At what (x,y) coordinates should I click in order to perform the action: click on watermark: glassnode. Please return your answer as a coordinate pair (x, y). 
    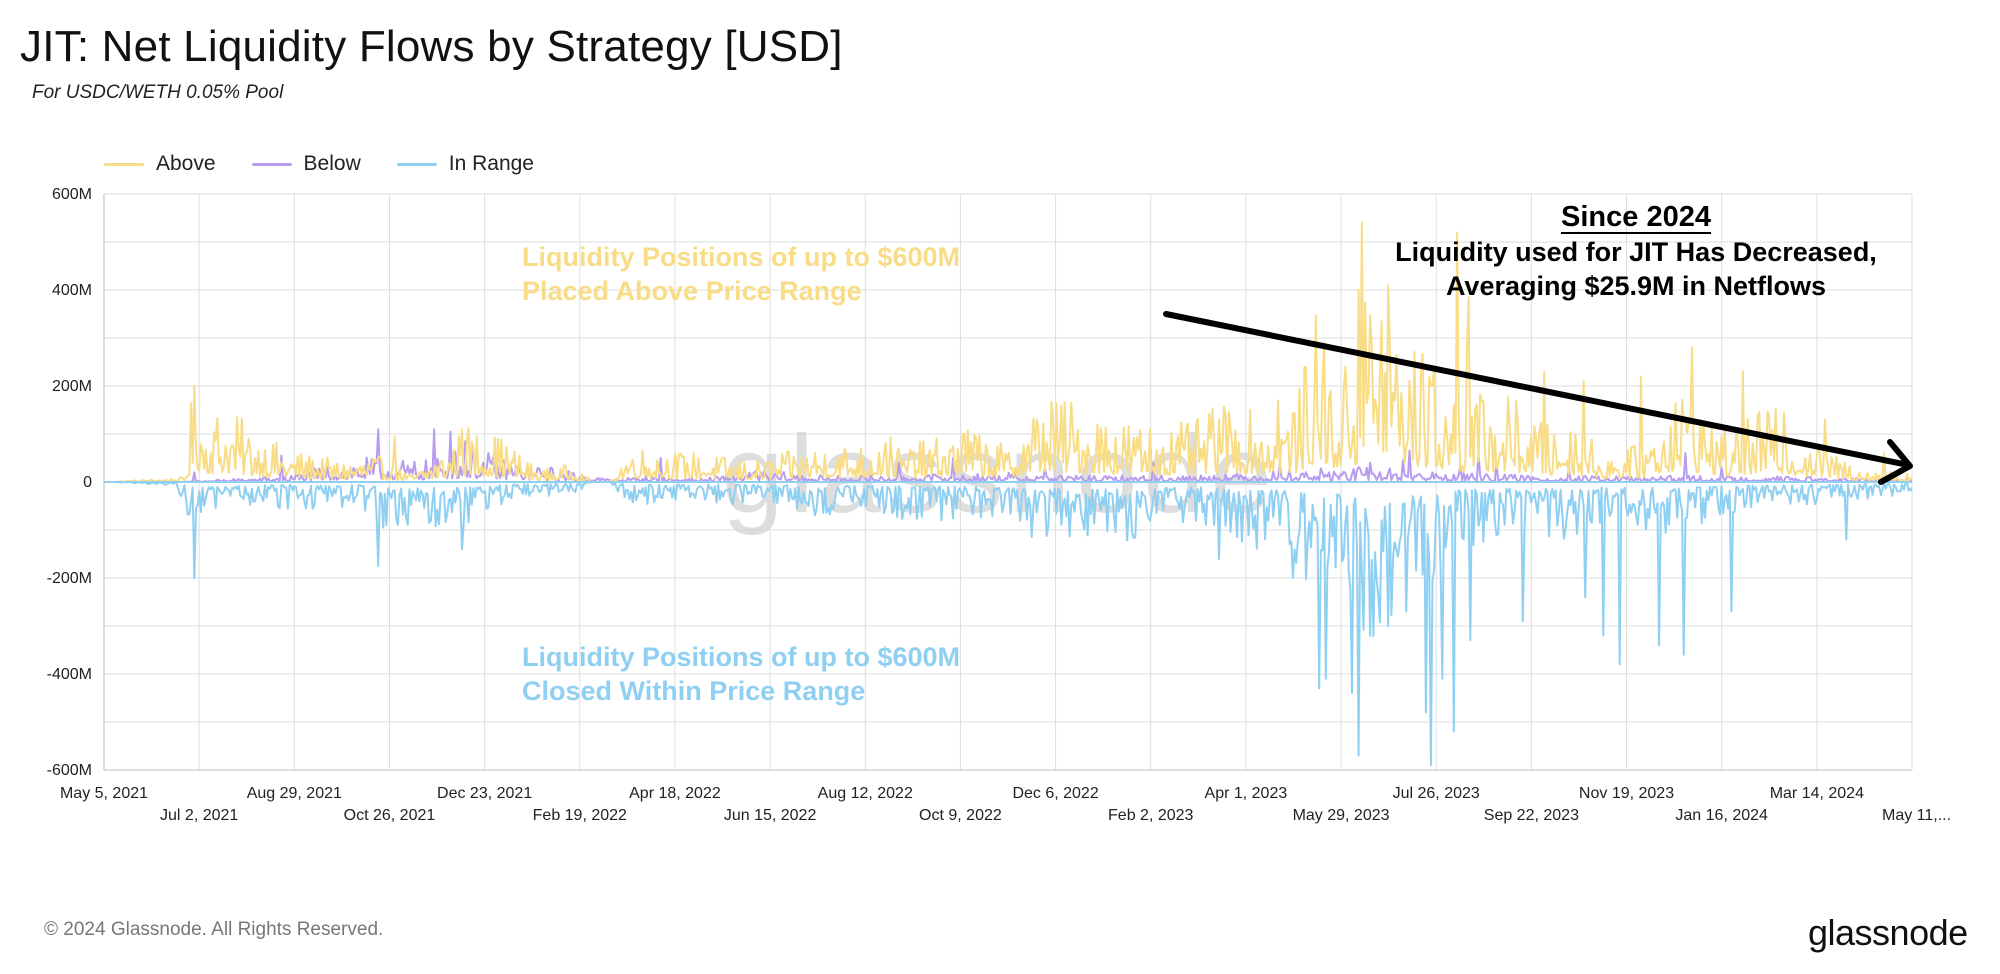
    Looking at the image, I should click on (1000, 474).